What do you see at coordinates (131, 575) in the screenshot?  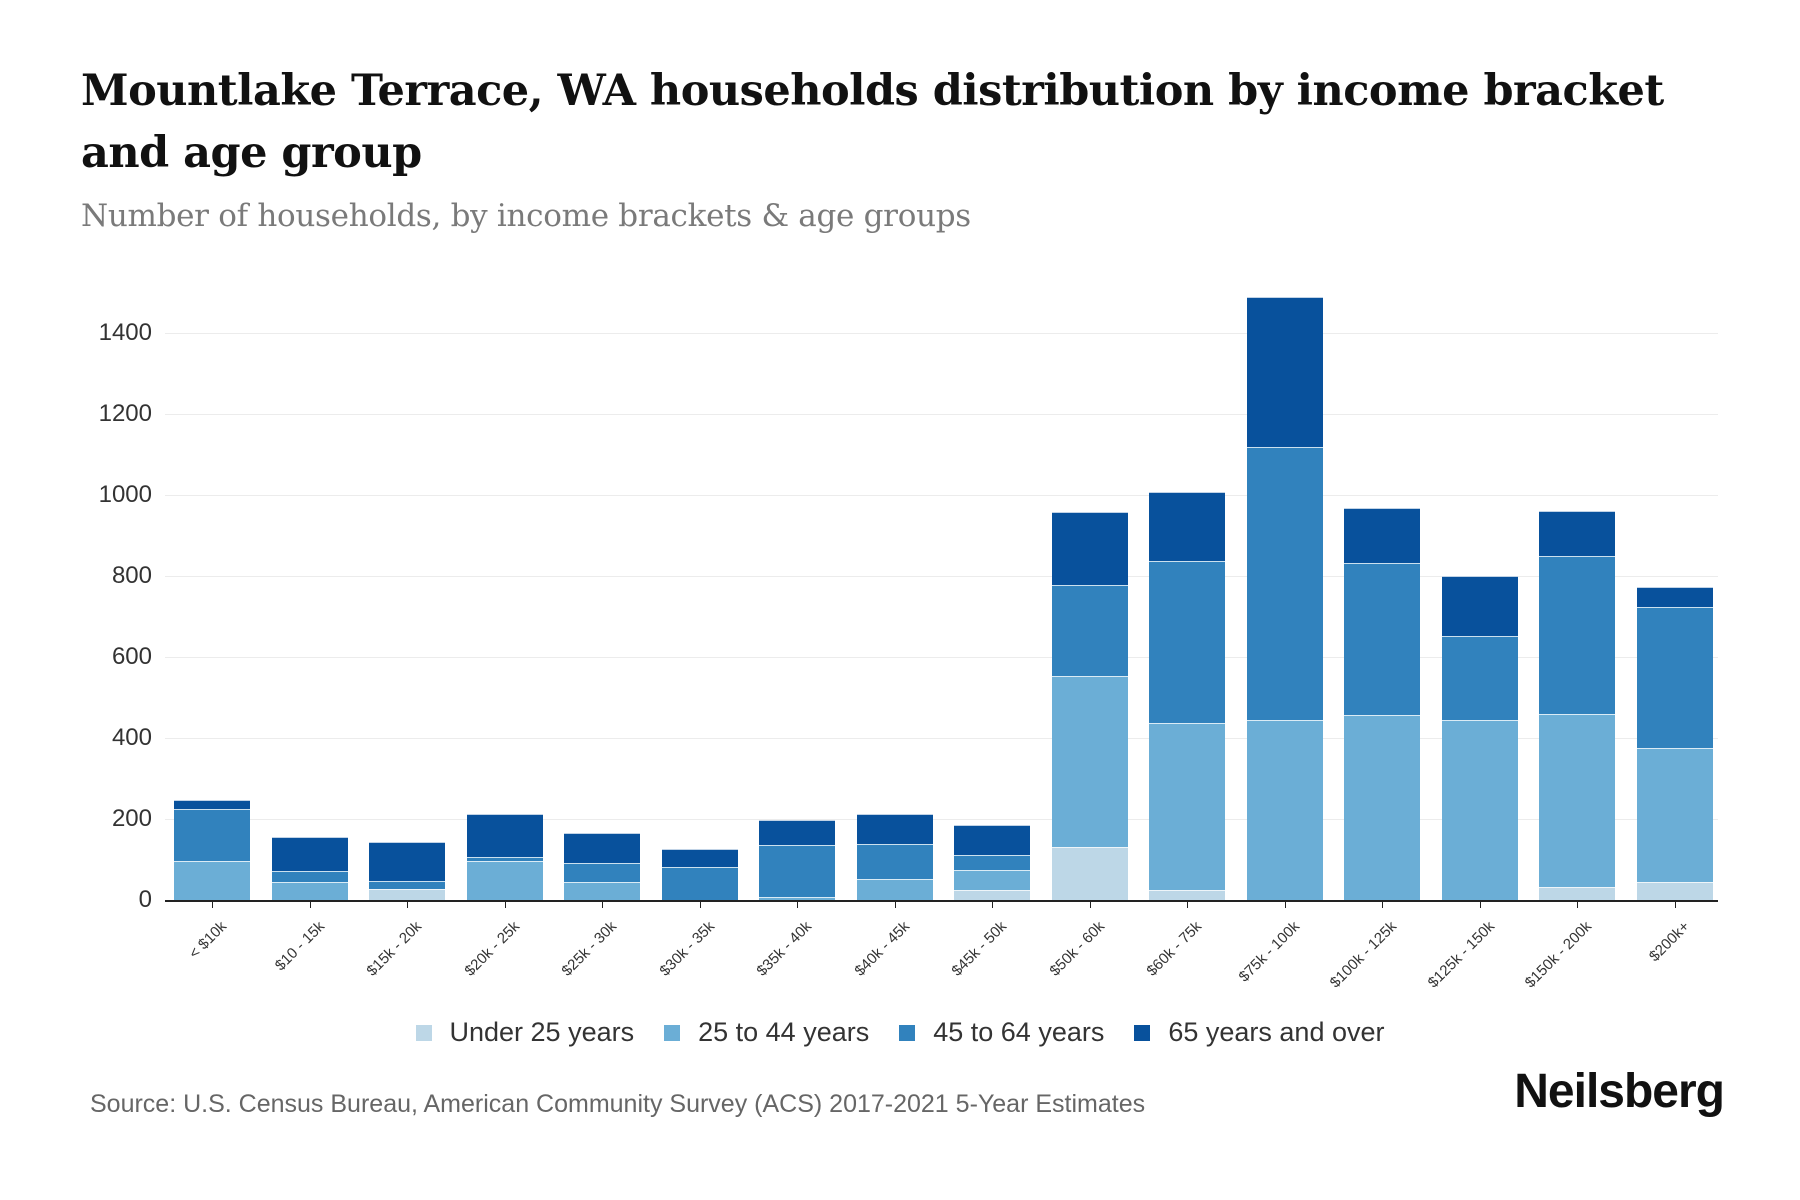 I see `y-tick-label: 800` at bounding box center [131, 575].